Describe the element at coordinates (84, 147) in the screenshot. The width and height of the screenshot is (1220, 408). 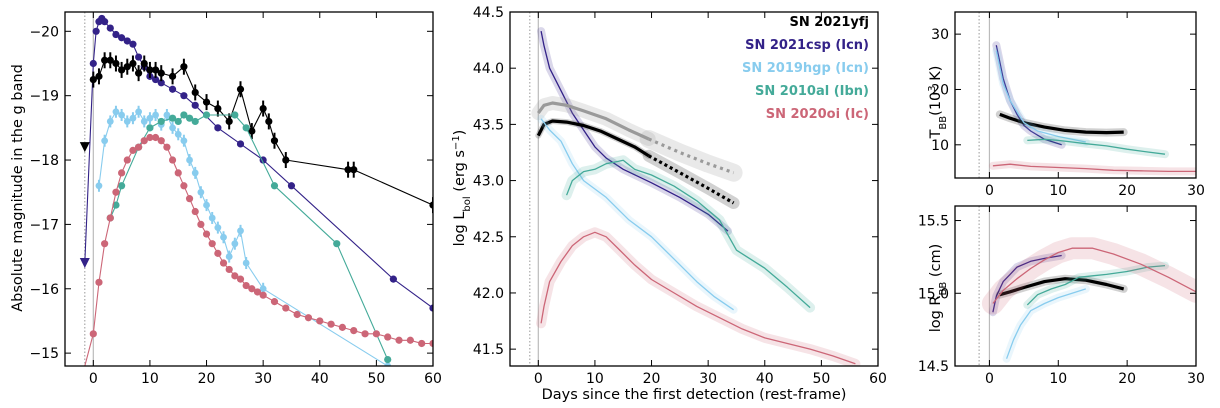
I see `upper-limit-sn-2021yfj` at that location.